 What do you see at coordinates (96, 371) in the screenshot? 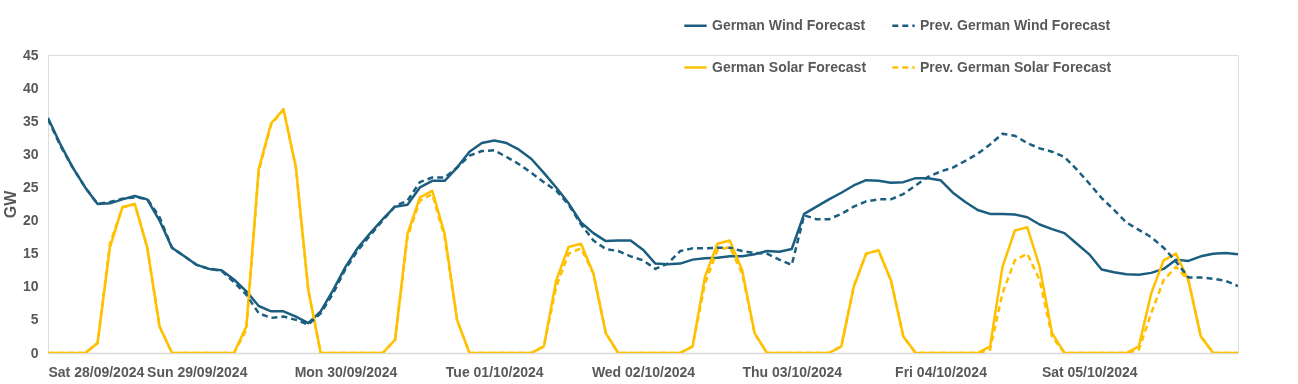
I see `x-tick-label: Sat 28/09/2024` at bounding box center [96, 371].